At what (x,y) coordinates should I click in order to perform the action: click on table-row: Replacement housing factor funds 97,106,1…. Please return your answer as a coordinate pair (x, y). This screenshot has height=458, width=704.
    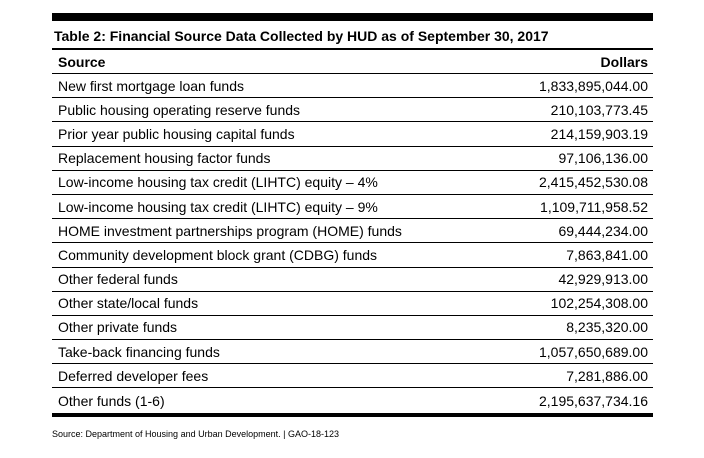
    Looking at the image, I should click on (352, 159).